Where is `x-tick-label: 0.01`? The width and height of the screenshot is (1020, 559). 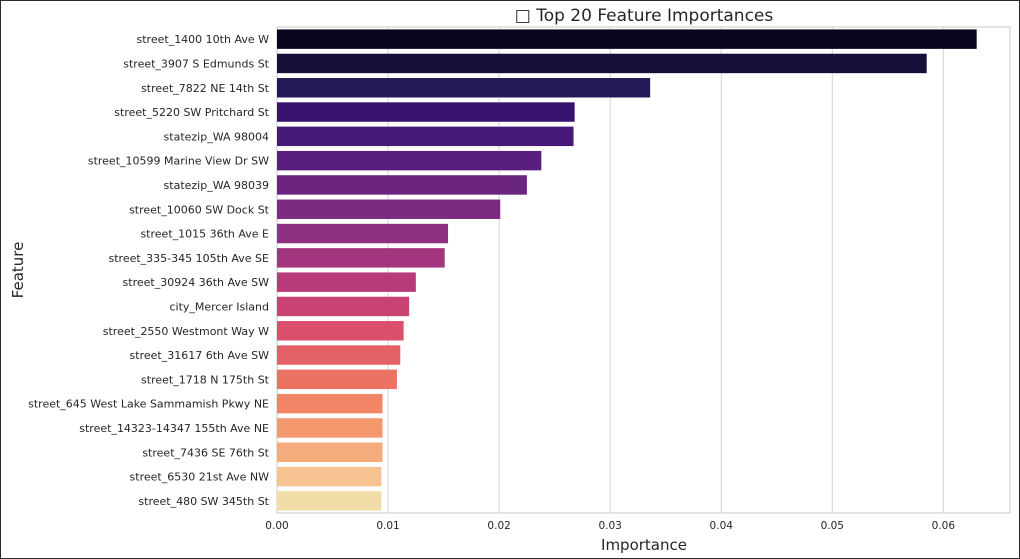
x-tick-label: 0.01 is located at coordinates (387, 526).